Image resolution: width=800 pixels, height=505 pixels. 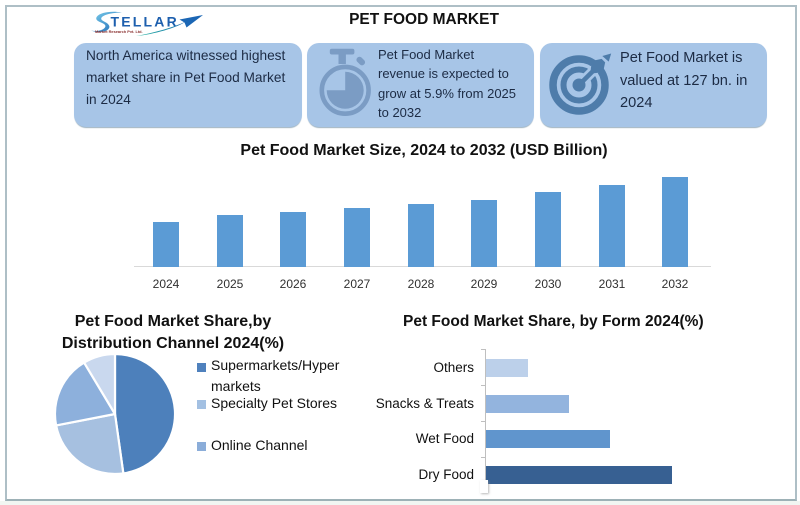 I want to click on svg-text: TELLAR, so click(x=145, y=22).